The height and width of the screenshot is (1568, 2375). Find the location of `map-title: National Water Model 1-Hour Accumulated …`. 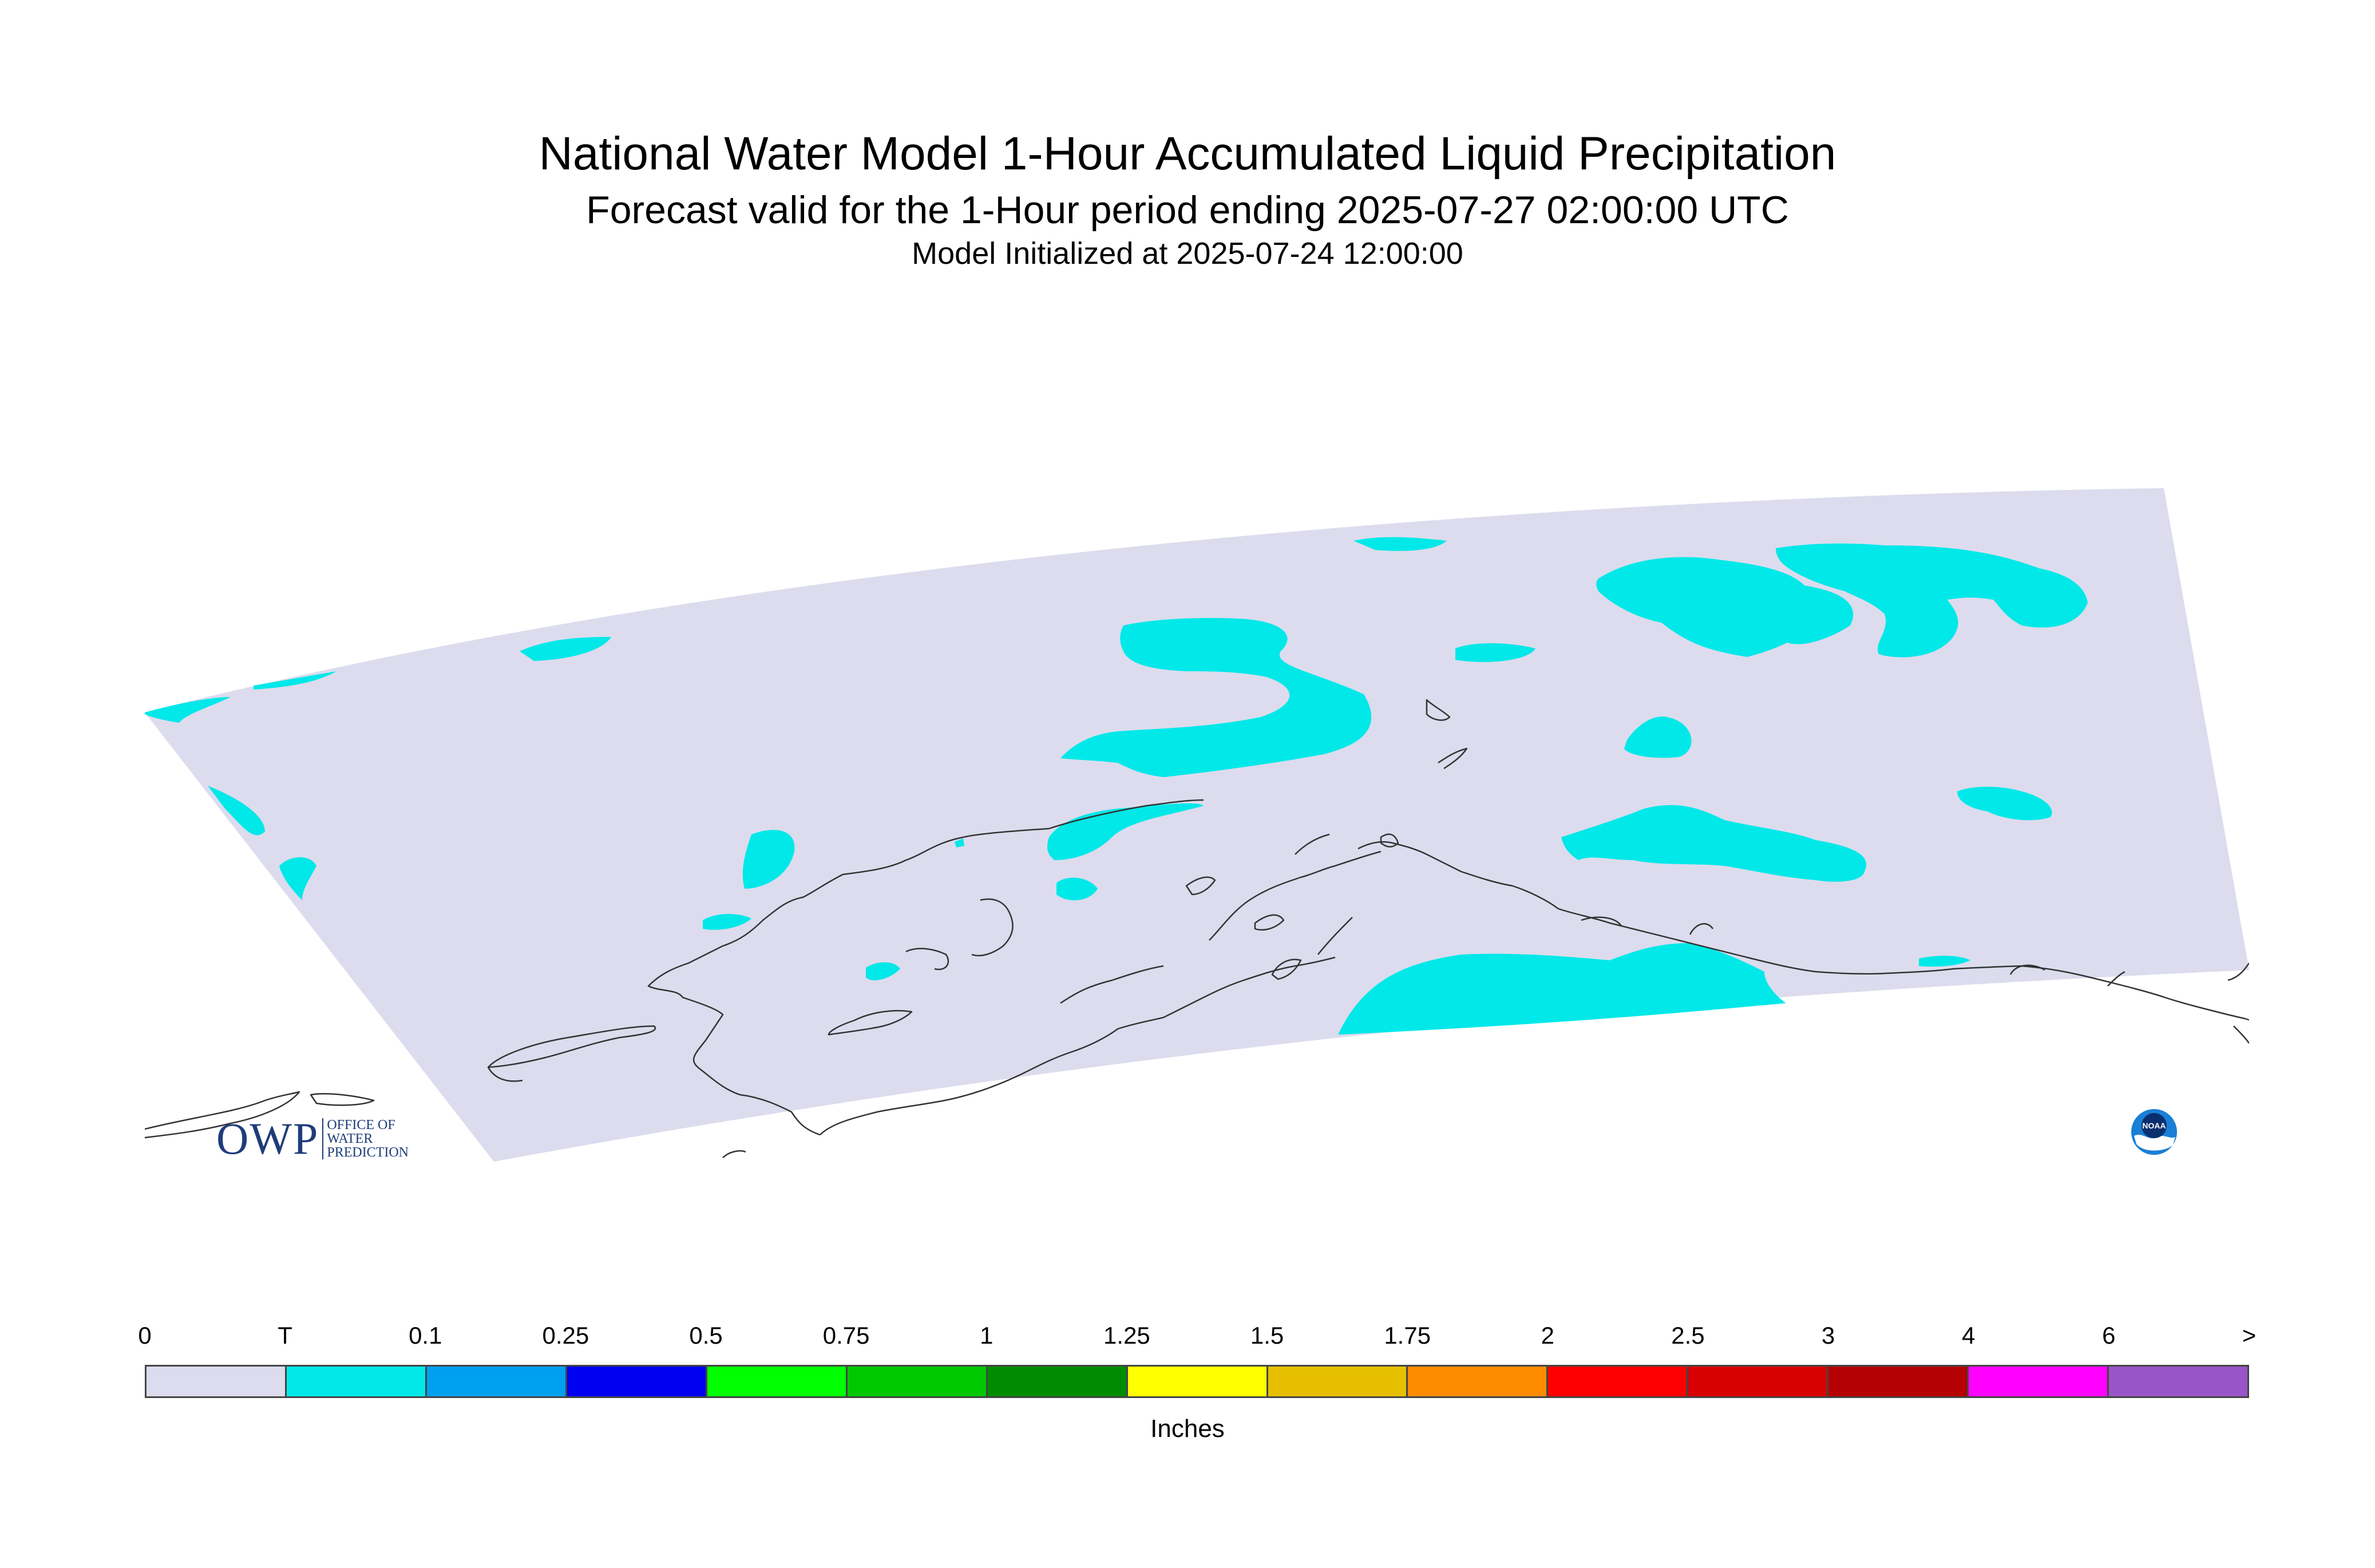

map-title: National Water Model 1-Hour Accumulated … is located at coordinates (1187, 154).